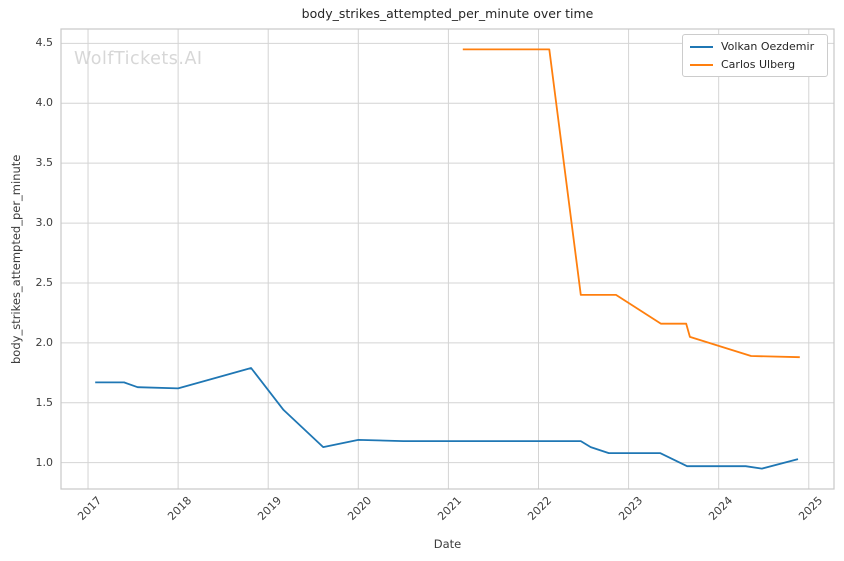 This screenshot has width=844, height=561. Describe the element at coordinates (44, 103) in the screenshot. I see `y-tick-label: 4.0` at that location.